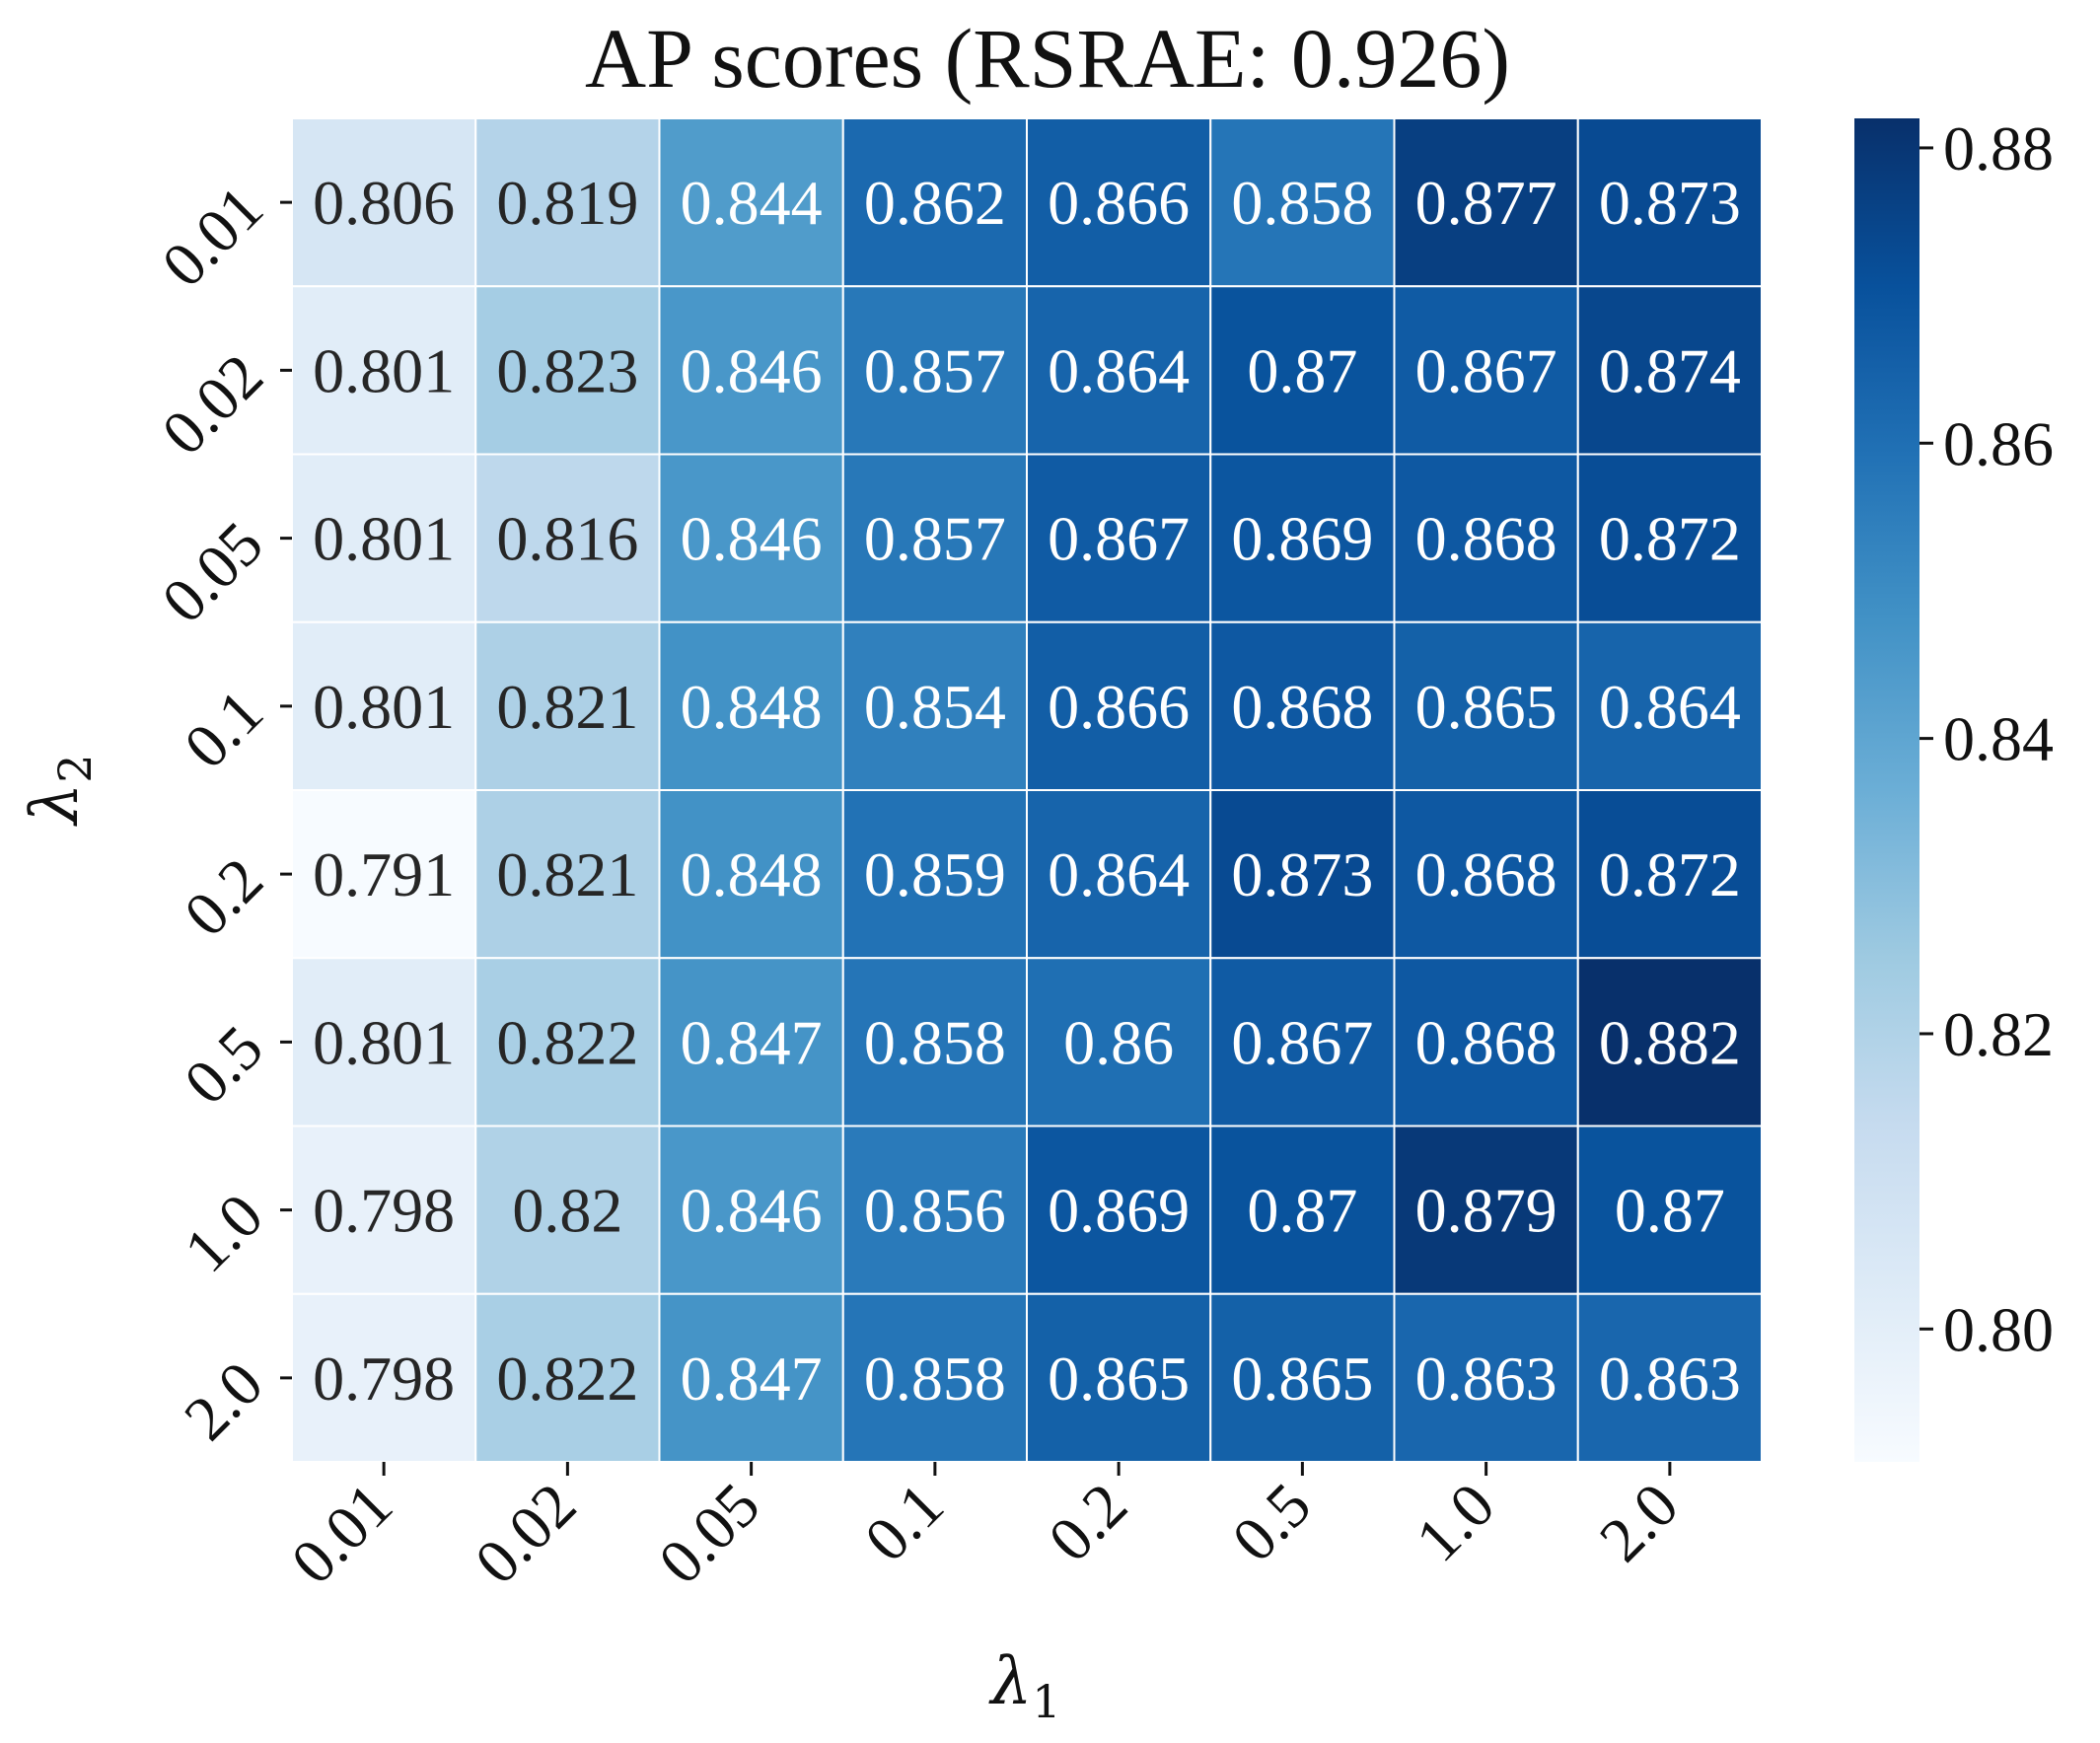  I want to click on cell-value-label: 0.846, so click(752, 539).